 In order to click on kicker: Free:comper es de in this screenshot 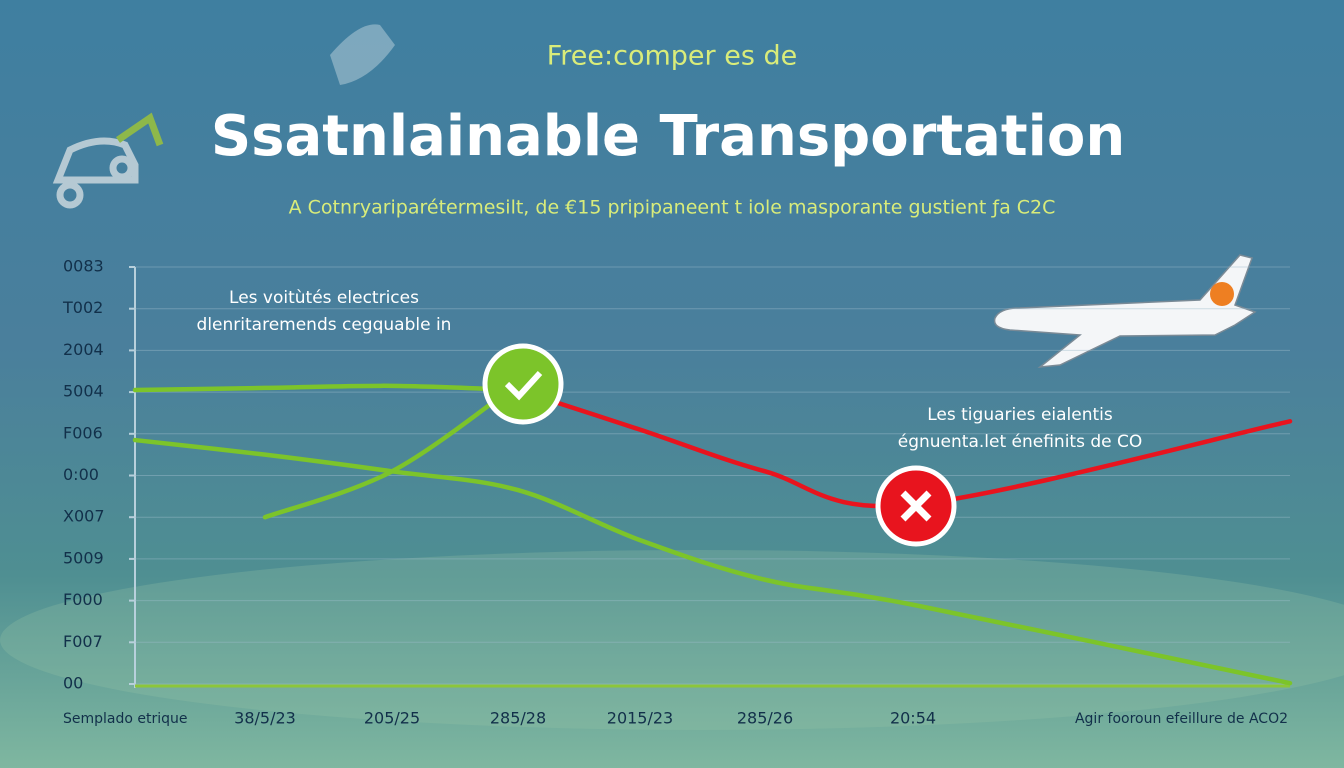, I will do `click(672, 56)`.